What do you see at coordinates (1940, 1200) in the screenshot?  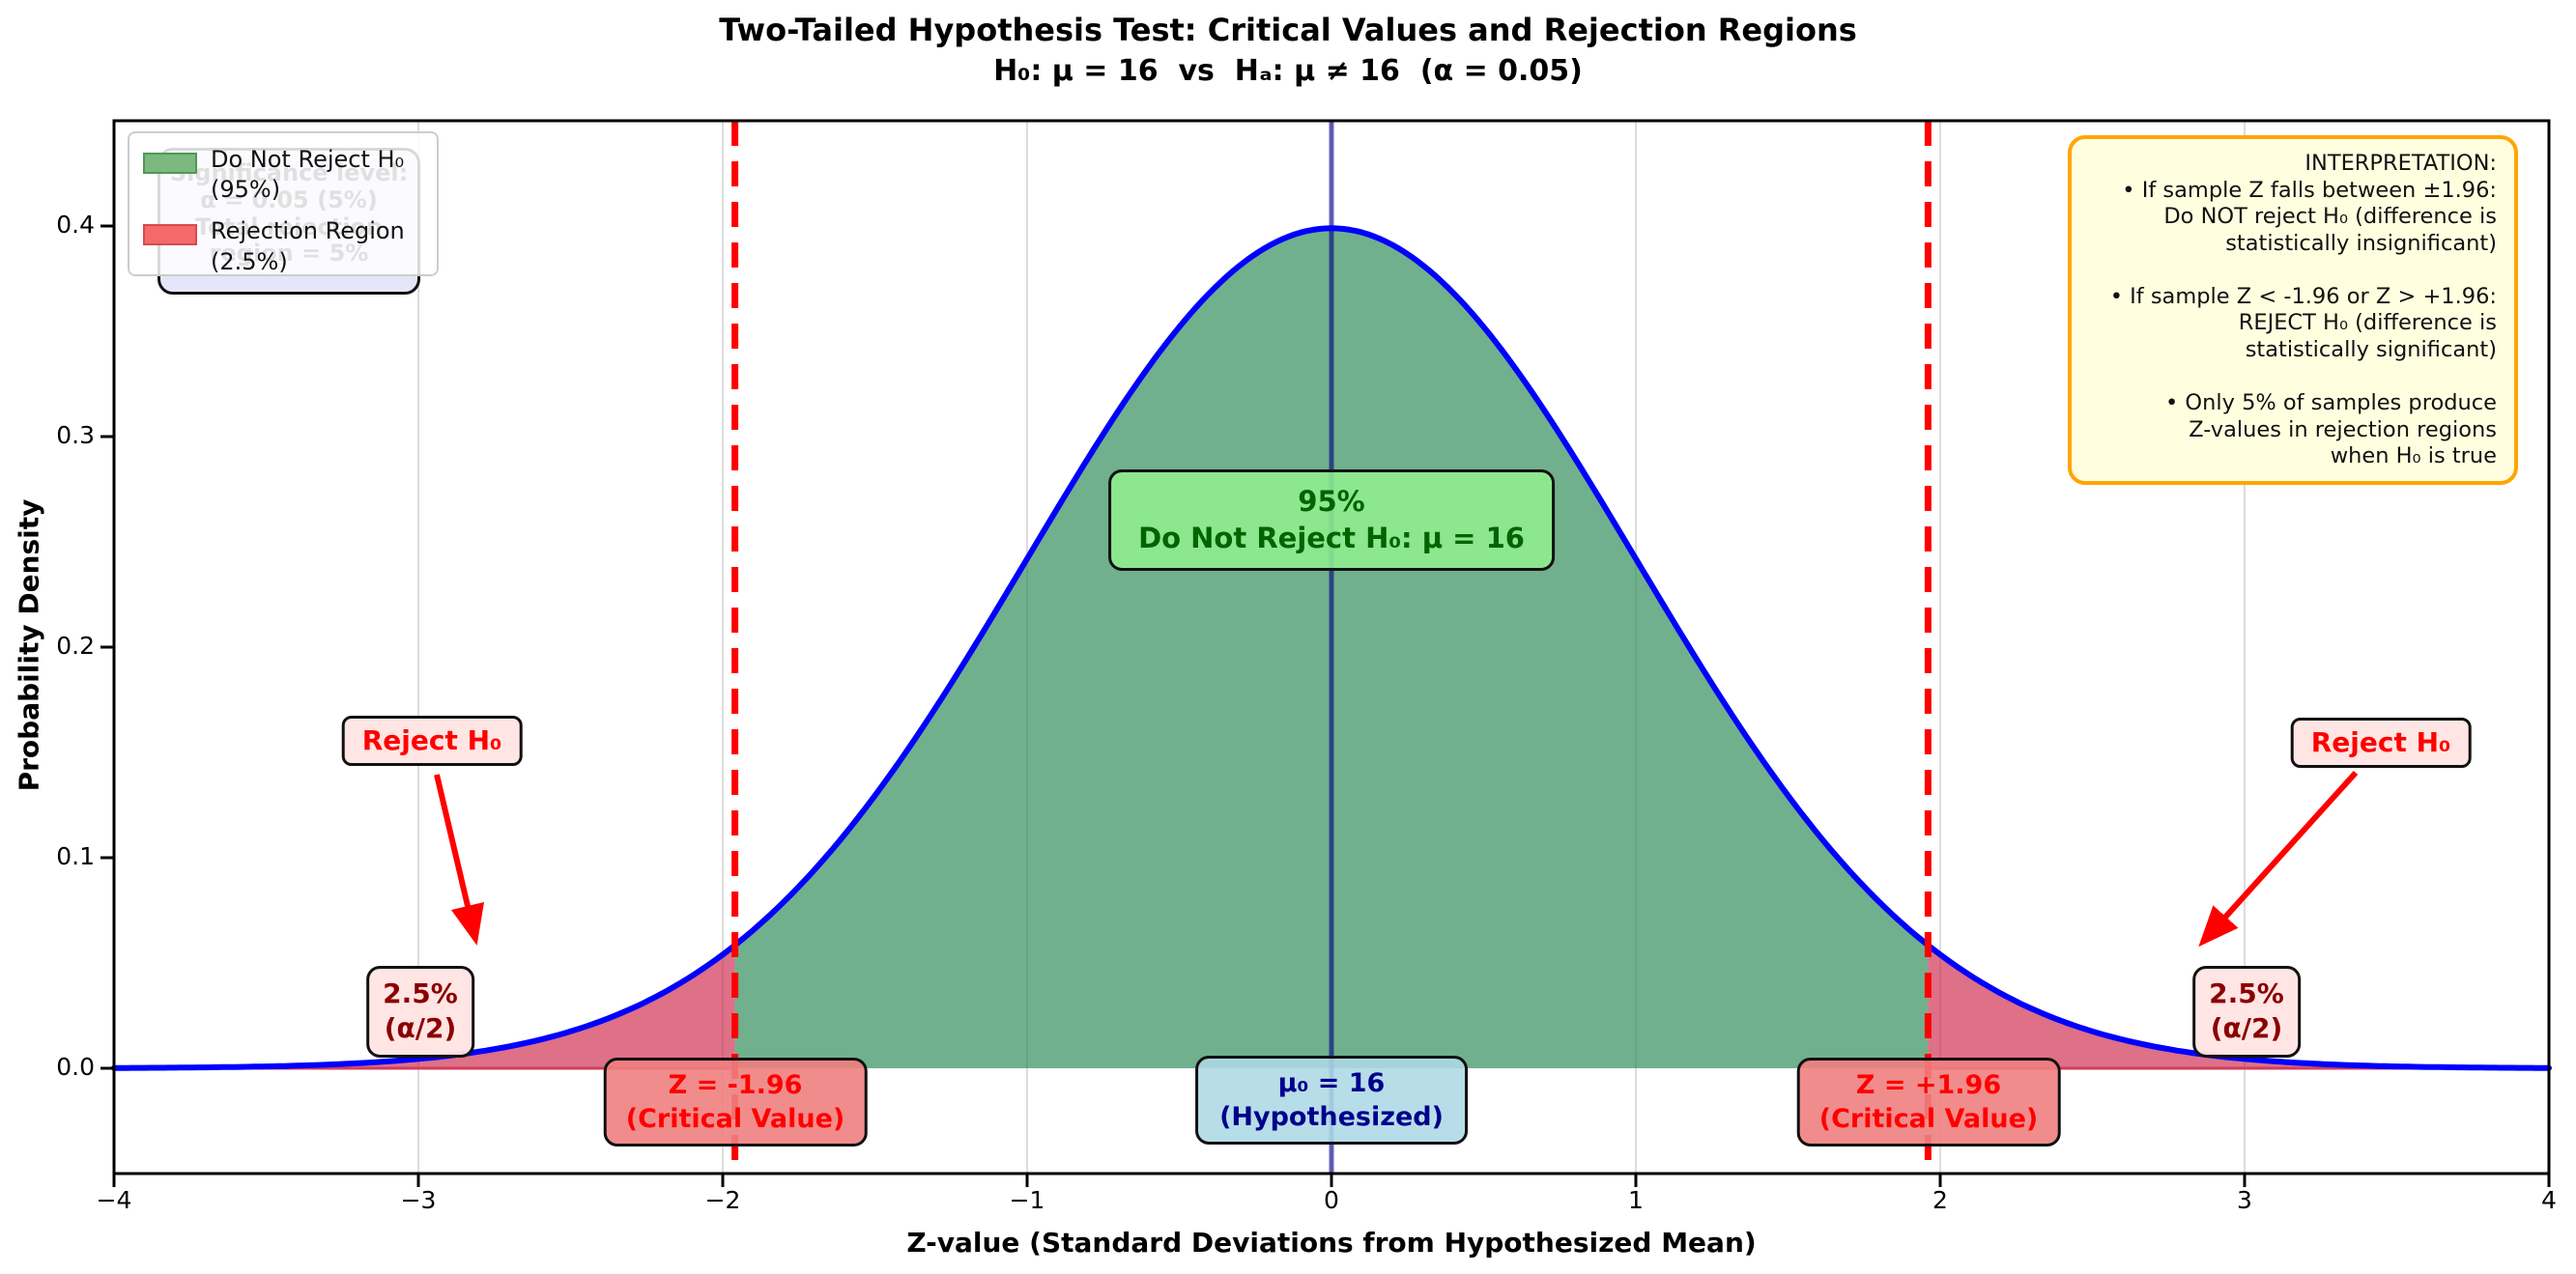 I see `x-tick-label: 2` at bounding box center [1940, 1200].